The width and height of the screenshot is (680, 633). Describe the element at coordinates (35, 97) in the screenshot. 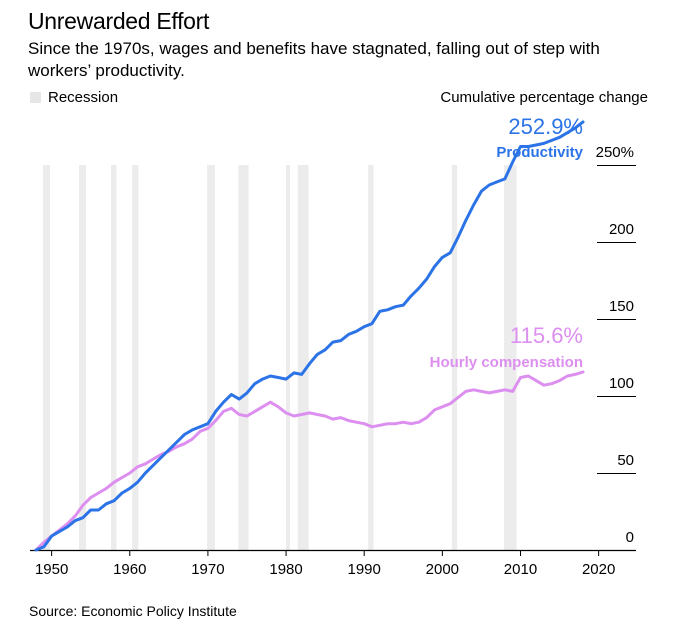

I see `recession-swatch` at that location.